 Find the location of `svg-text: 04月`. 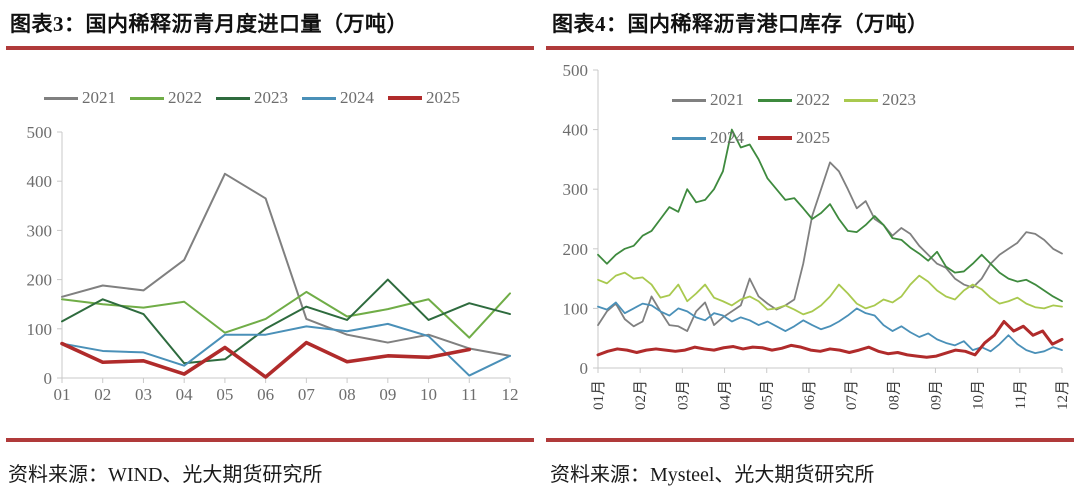

svg-text: 04月 is located at coordinates (726, 395).